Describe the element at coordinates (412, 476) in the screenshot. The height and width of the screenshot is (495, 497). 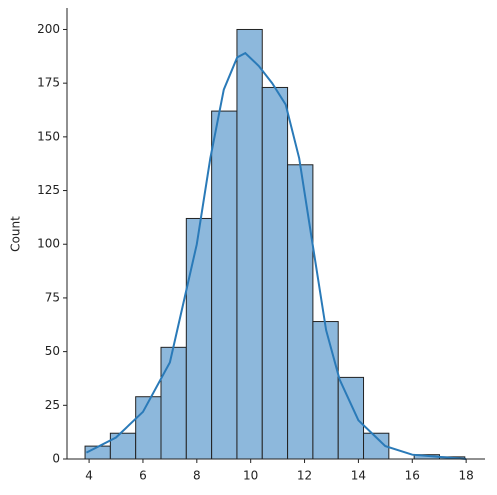
I see `x-tick-label: 16` at that location.